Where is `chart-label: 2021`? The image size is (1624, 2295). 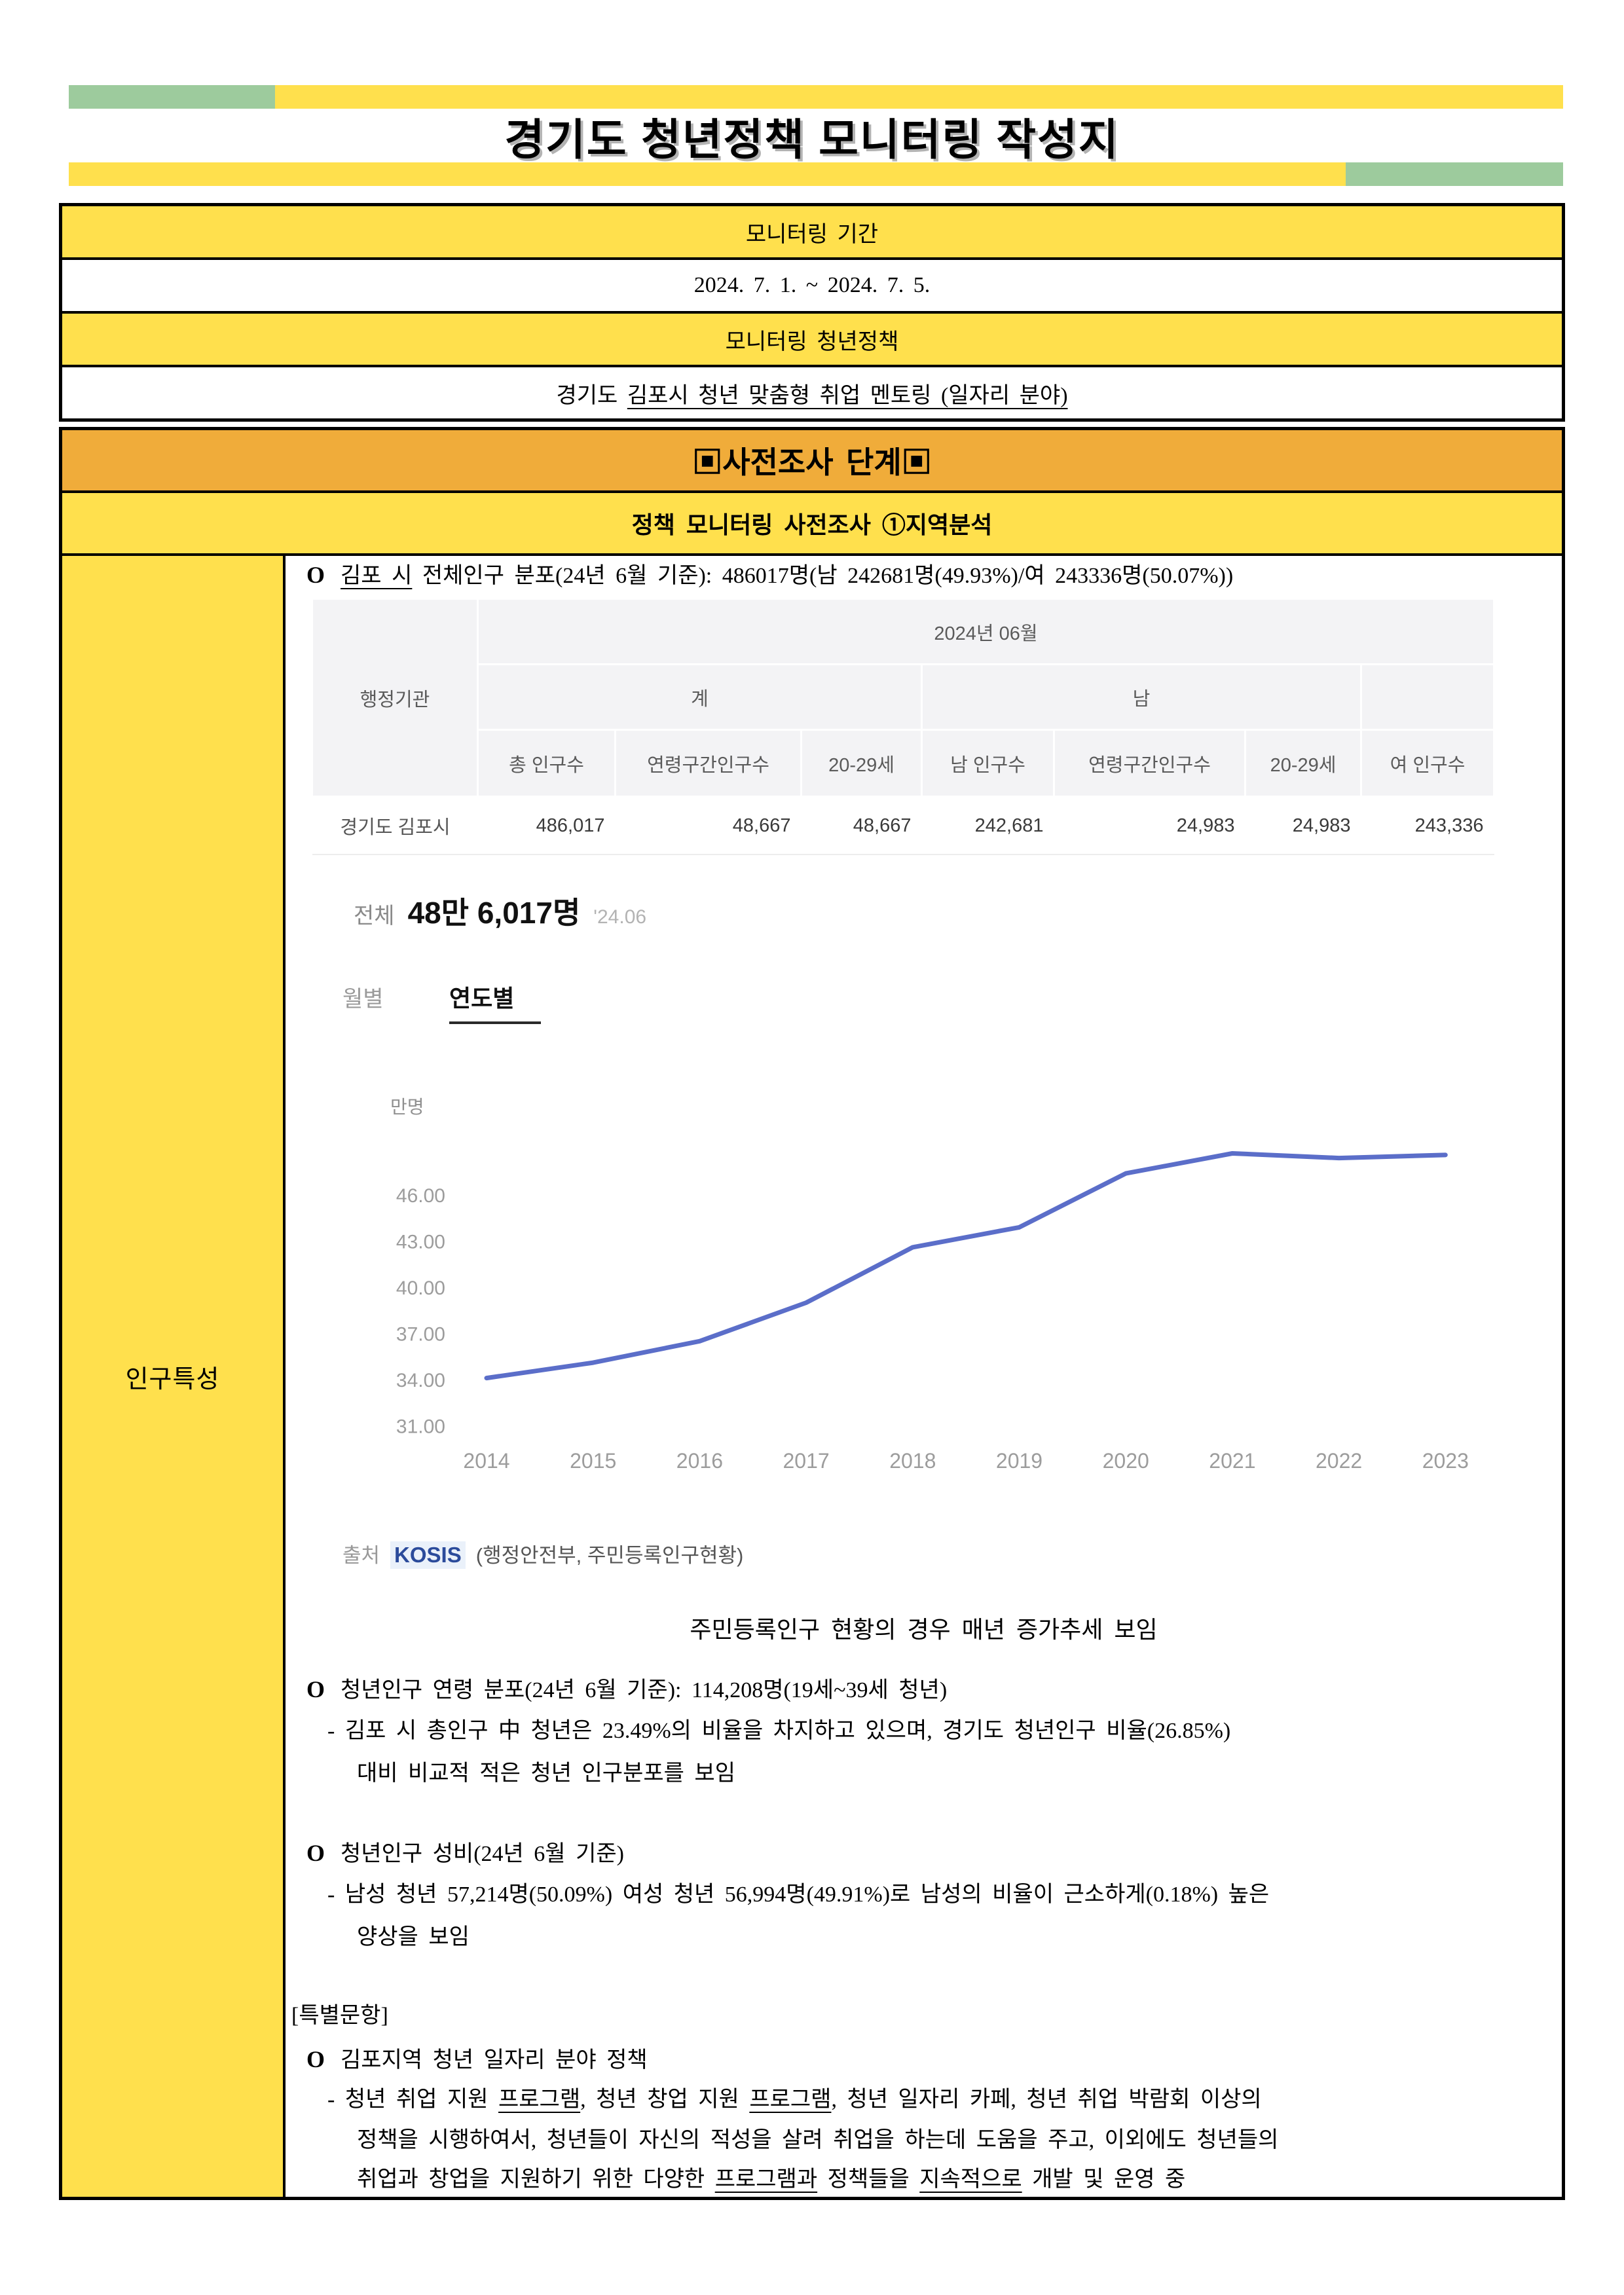 chart-label: 2021 is located at coordinates (1232, 1461).